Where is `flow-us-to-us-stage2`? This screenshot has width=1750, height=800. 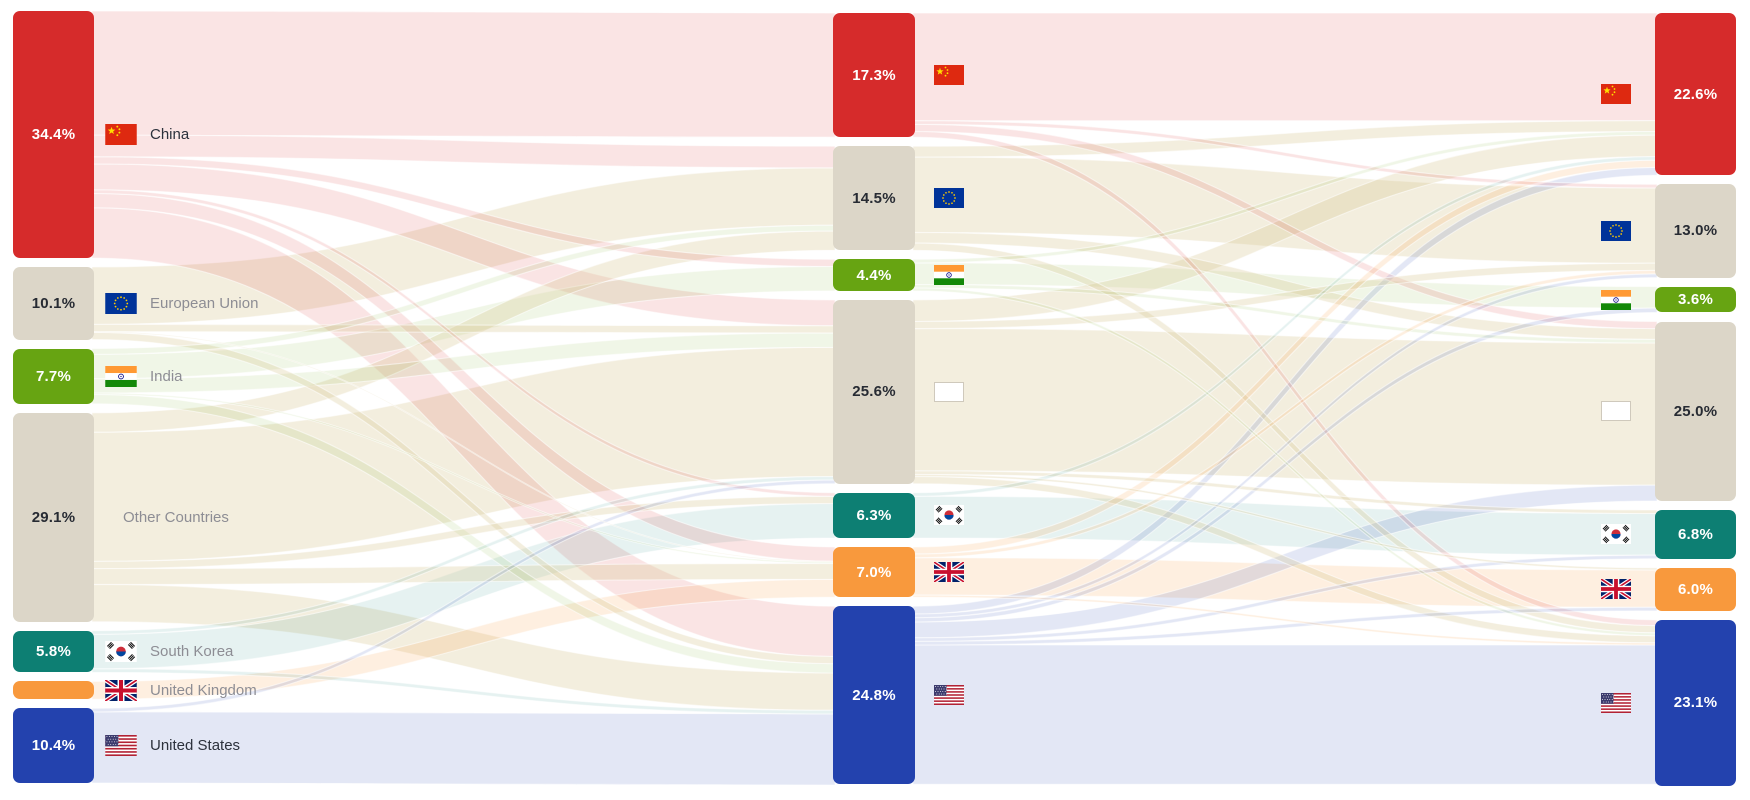
flow-us-to-us-stage2 is located at coordinates (1285, 714).